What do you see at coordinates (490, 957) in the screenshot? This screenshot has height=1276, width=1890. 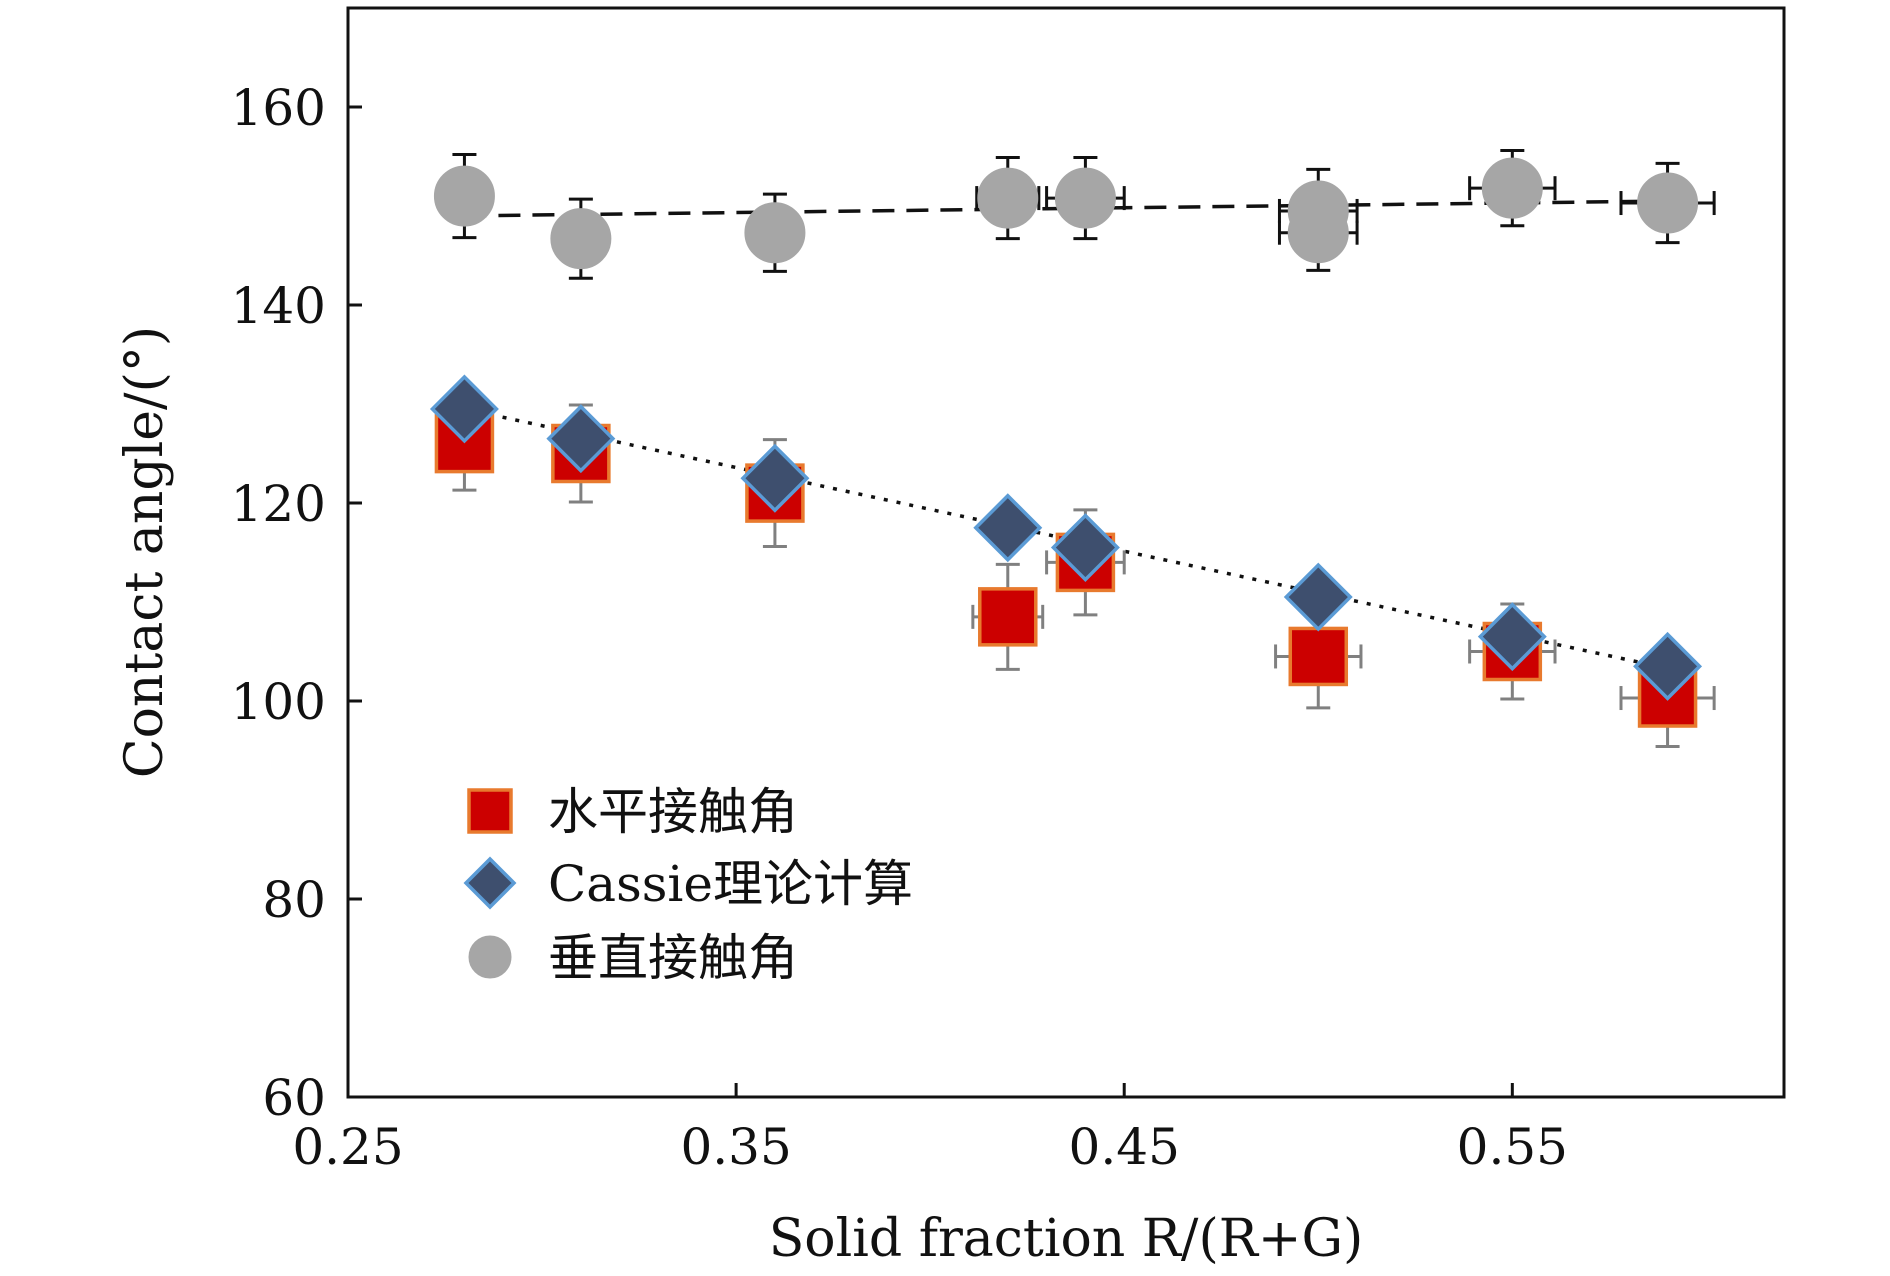 I see `vertical-angle-legend-marker` at bounding box center [490, 957].